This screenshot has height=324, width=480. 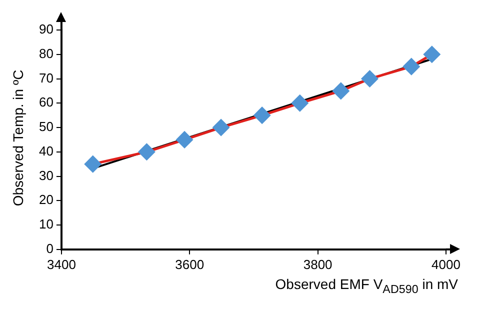 What do you see at coordinates (446, 264) in the screenshot?
I see `x-tick-label: 4000` at bounding box center [446, 264].